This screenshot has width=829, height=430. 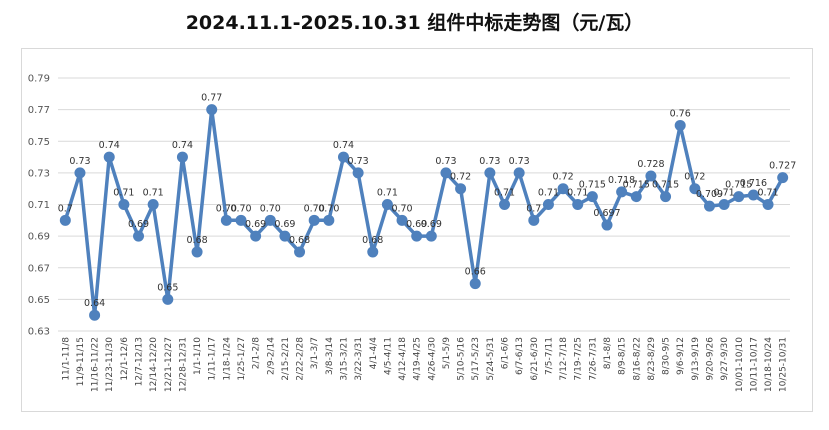 What do you see at coordinates (414, 23) in the screenshot?
I see `chart-title: 2024.11.1-2025.10.31 组件中标走势图（元/瓦）` at bounding box center [414, 23].